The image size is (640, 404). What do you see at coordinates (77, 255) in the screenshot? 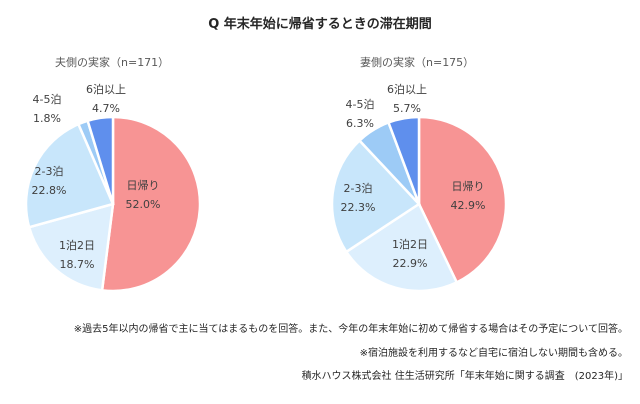
I see `left-label-1haku: 1泊2日 18.7%` at bounding box center [77, 255].